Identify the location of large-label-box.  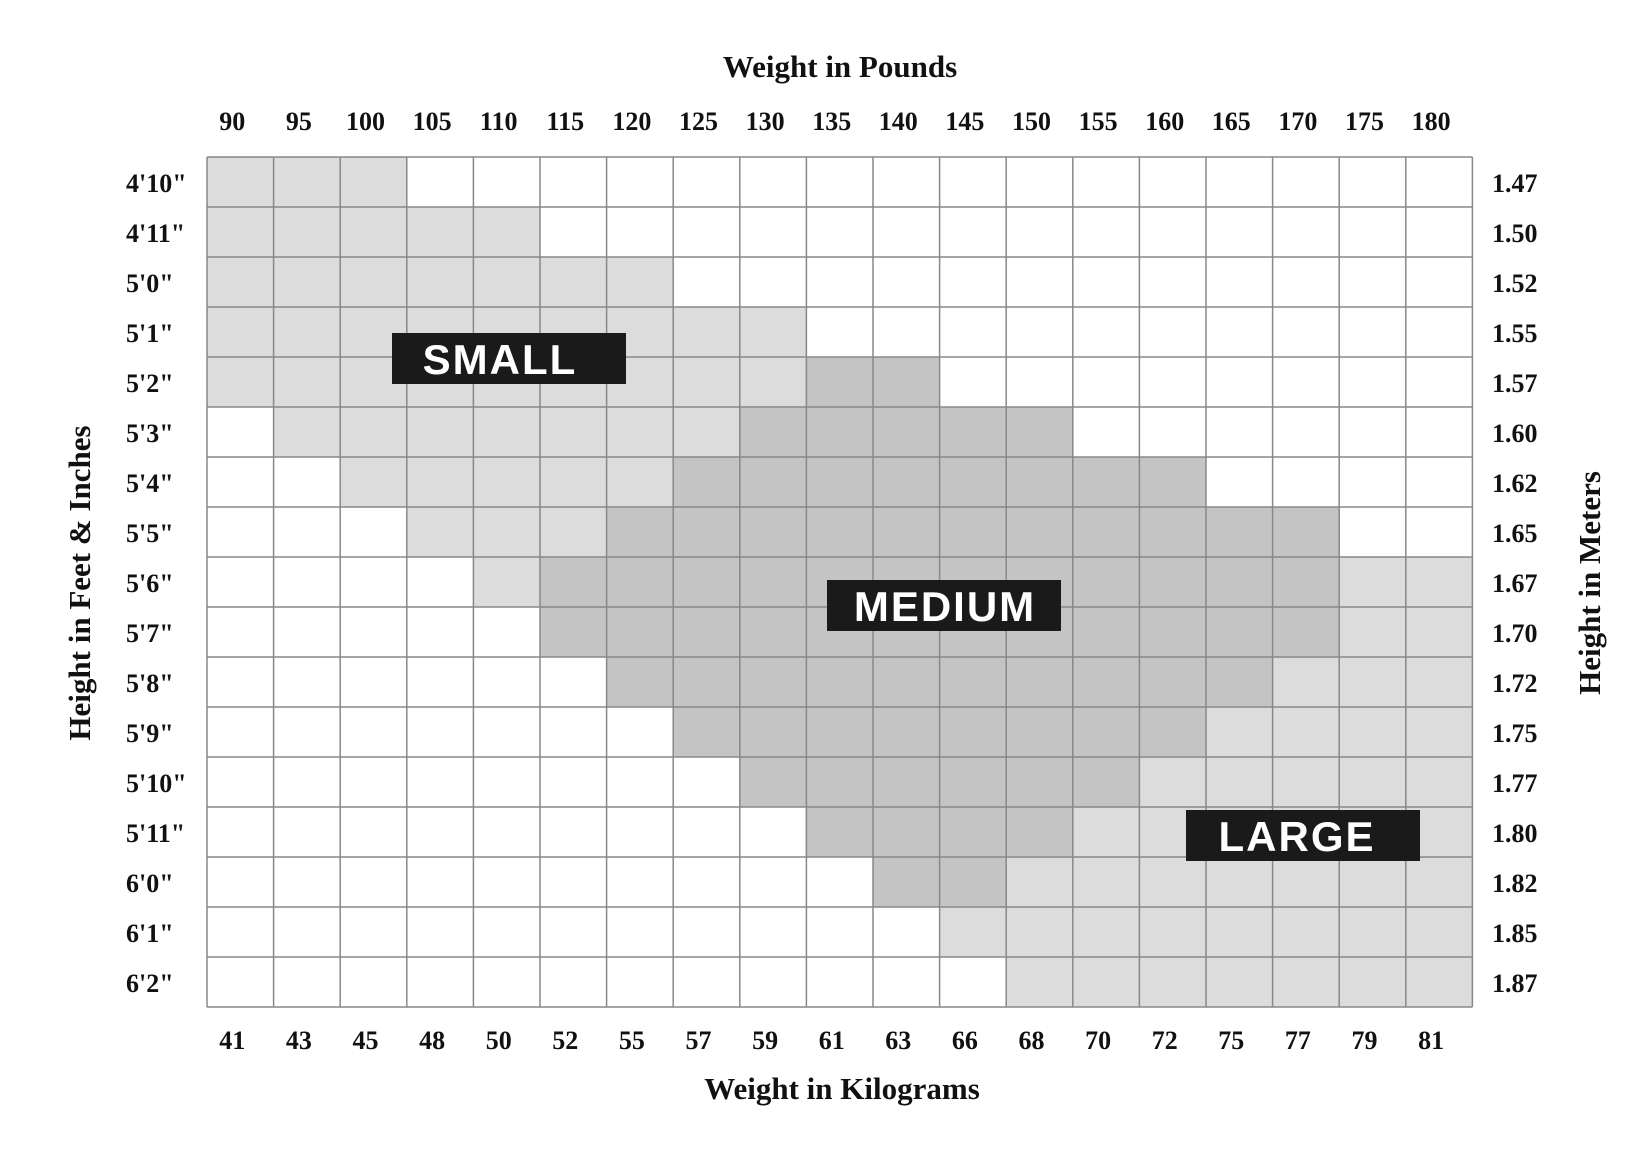
(1303, 835).